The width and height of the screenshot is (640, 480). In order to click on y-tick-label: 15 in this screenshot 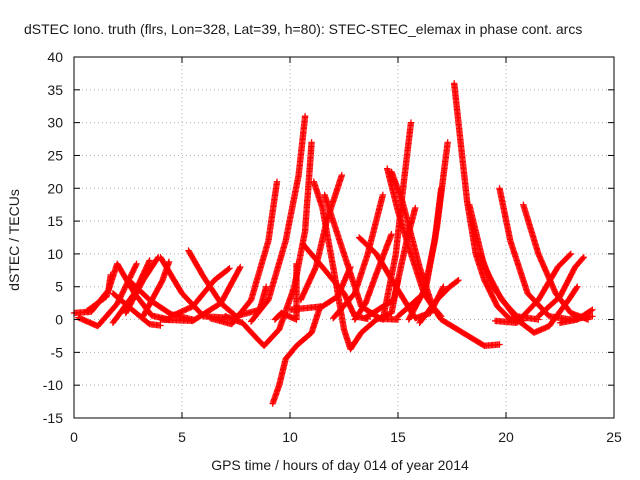, I will do `click(55, 221)`.